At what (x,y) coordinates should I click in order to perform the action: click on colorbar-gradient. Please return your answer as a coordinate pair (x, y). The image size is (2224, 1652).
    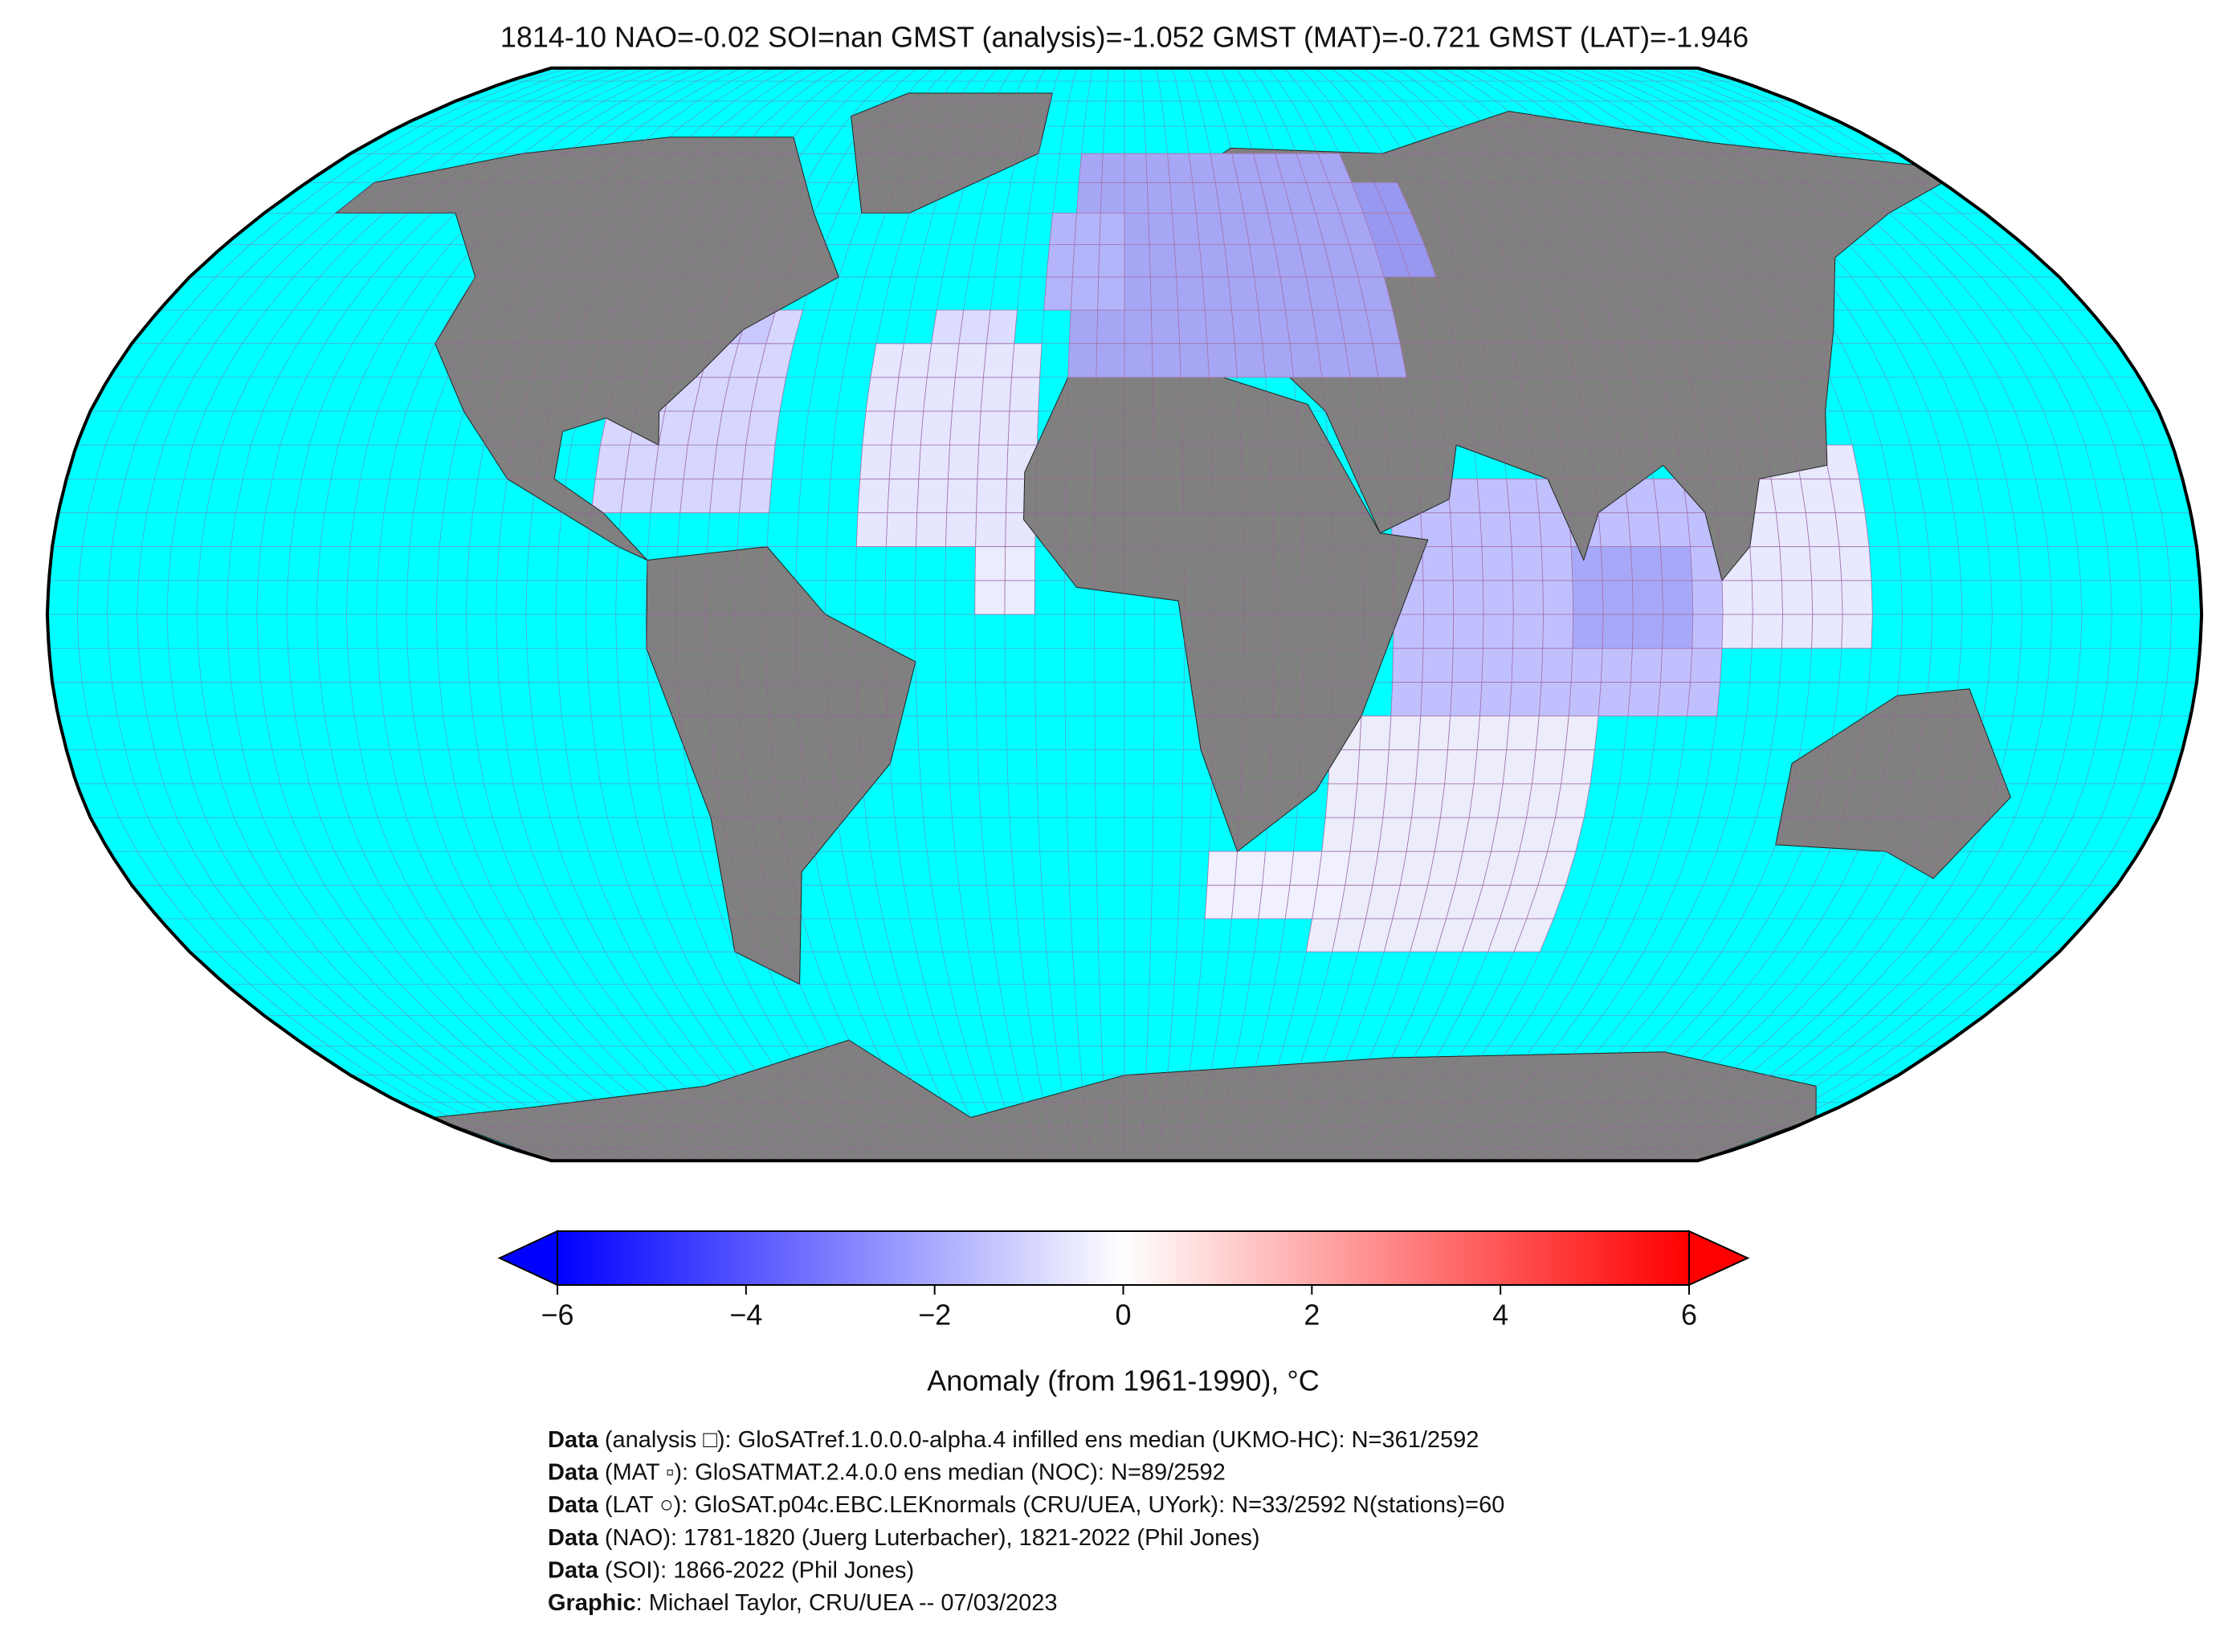
    Looking at the image, I should click on (1123, 1258).